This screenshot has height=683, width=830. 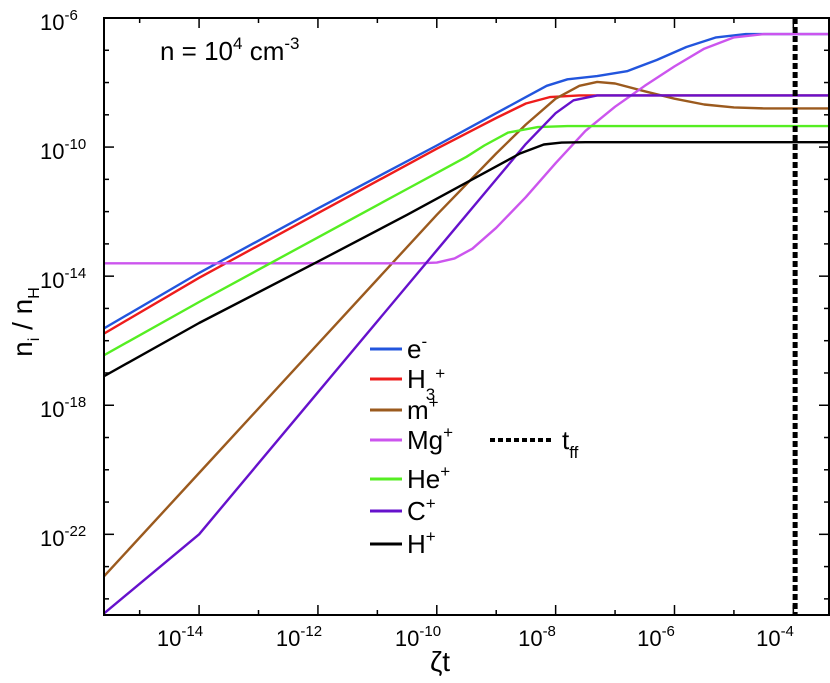 What do you see at coordinates (775, 637) in the screenshot?
I see `x-tick-label: 10⁻⁴` at bounding box center [775, 637].